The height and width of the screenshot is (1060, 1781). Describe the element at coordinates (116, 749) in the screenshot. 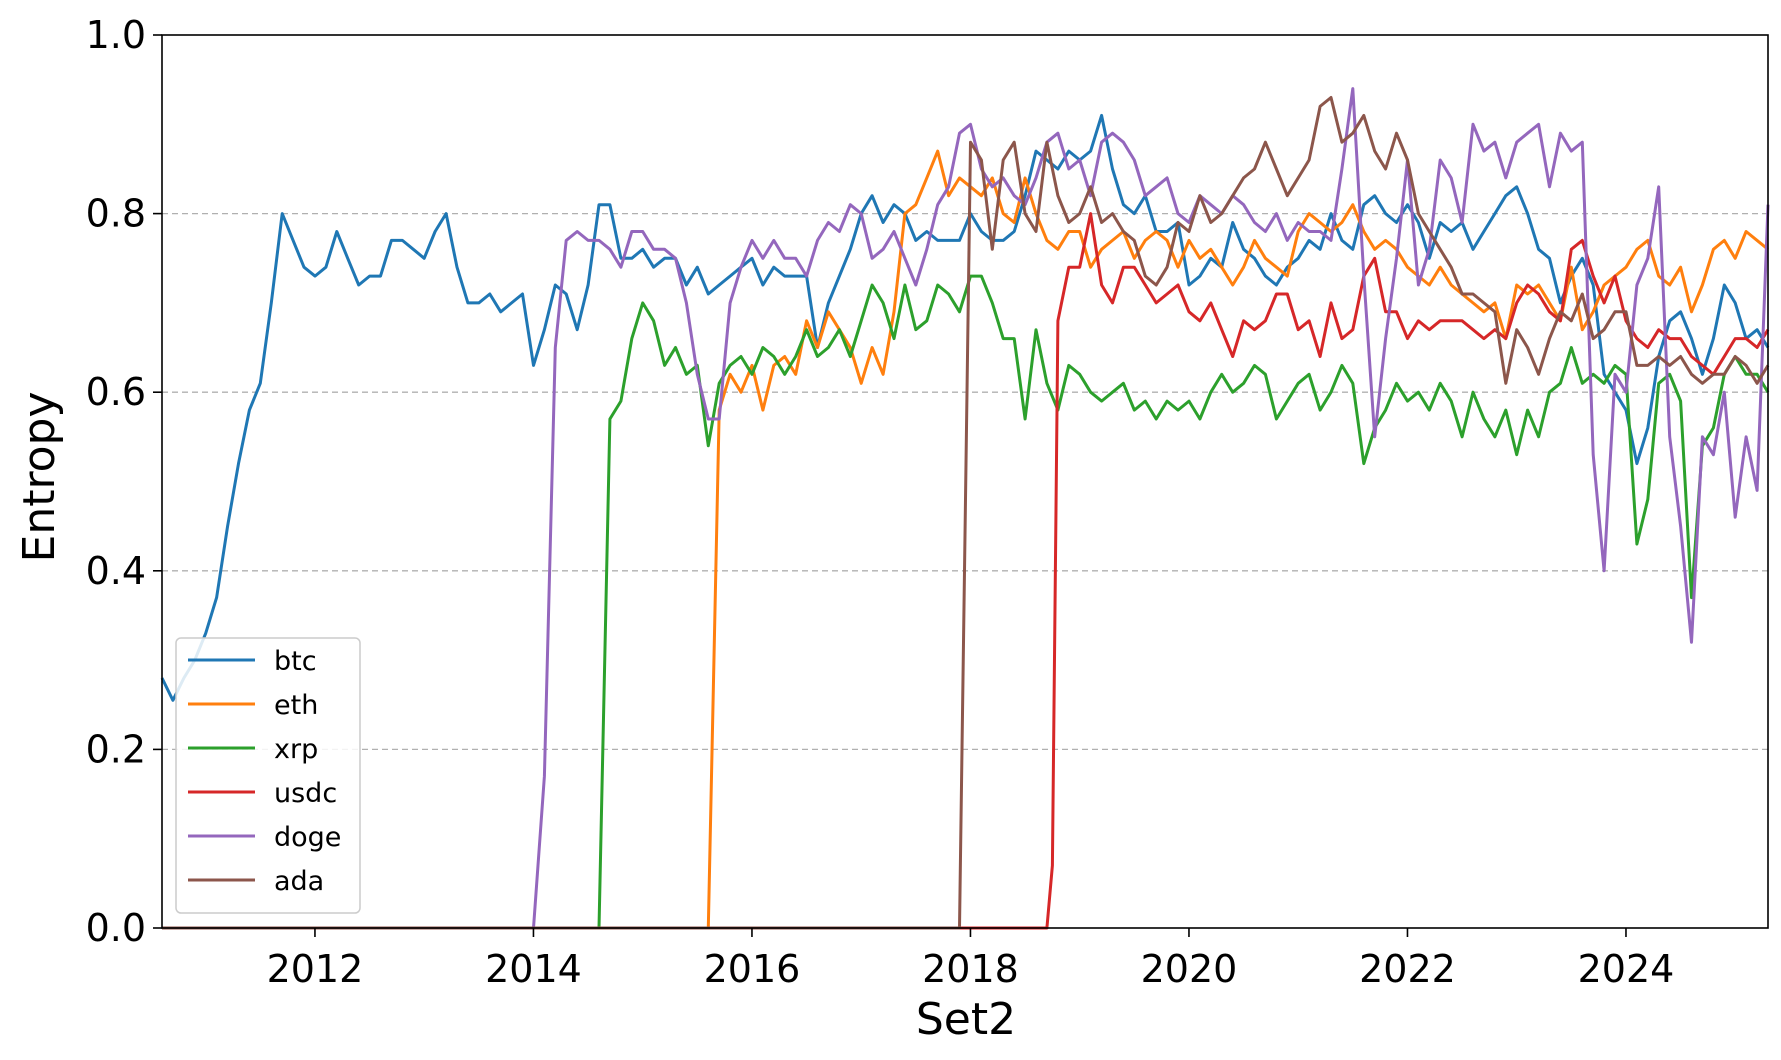

I see `y-tick-label: 0.2` at that location.